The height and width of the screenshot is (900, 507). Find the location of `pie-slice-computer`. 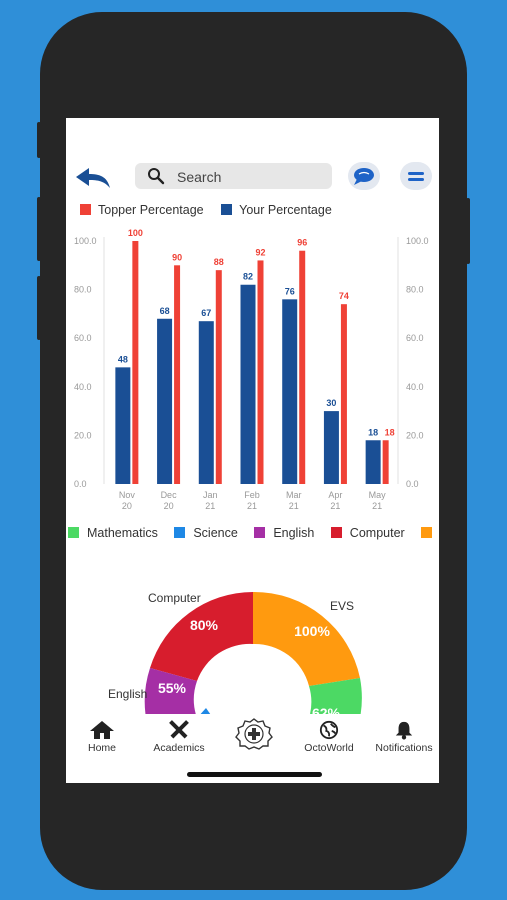

pie-slice-computer is located at coordinates (201, 636).